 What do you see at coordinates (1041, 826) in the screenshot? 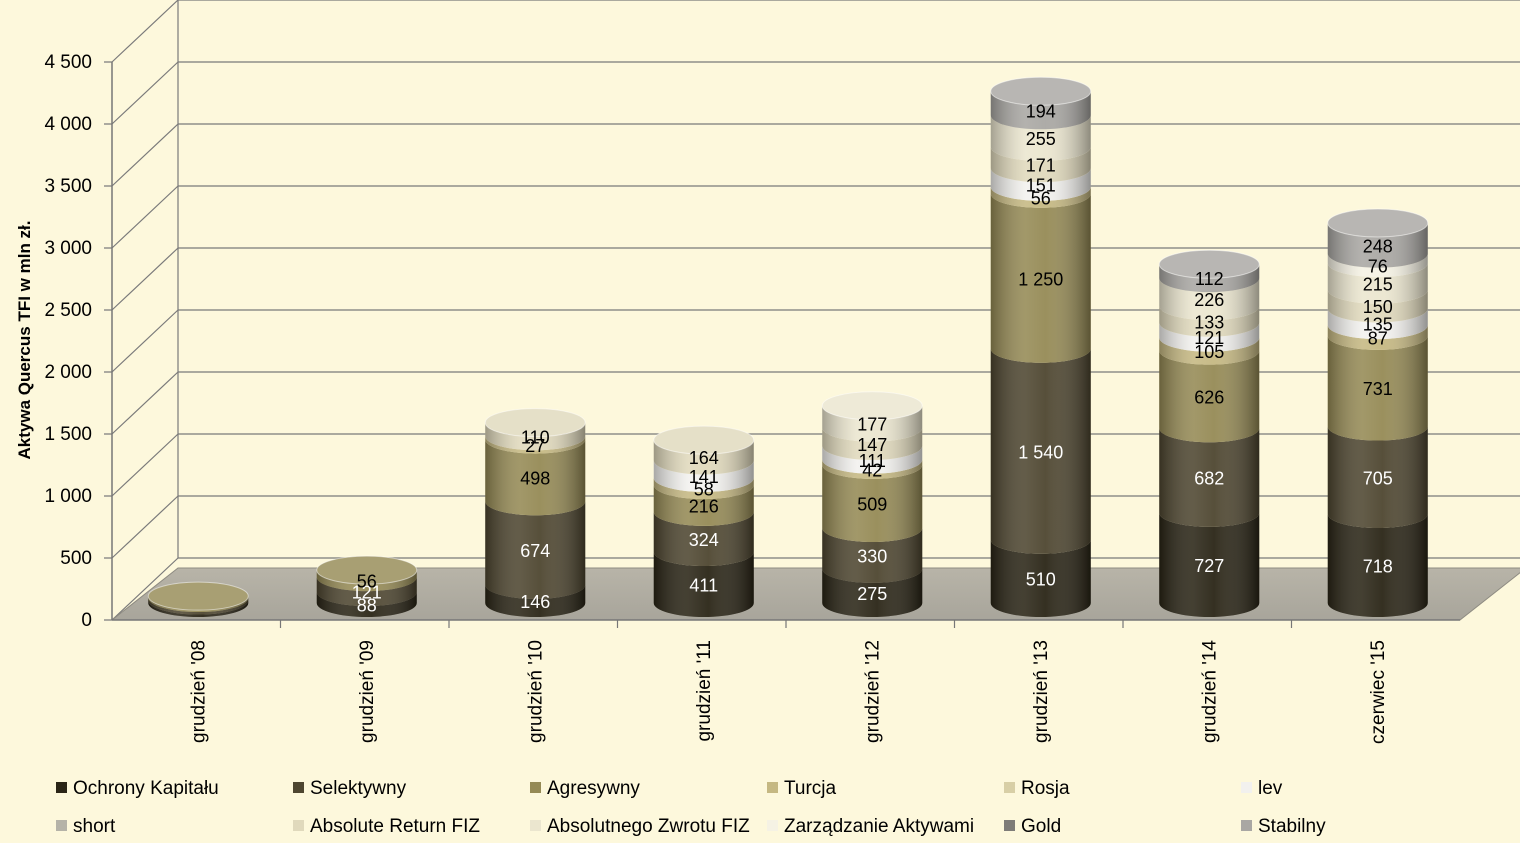
I see `legend-entry: Gold` at bounding box center [1041, 826].